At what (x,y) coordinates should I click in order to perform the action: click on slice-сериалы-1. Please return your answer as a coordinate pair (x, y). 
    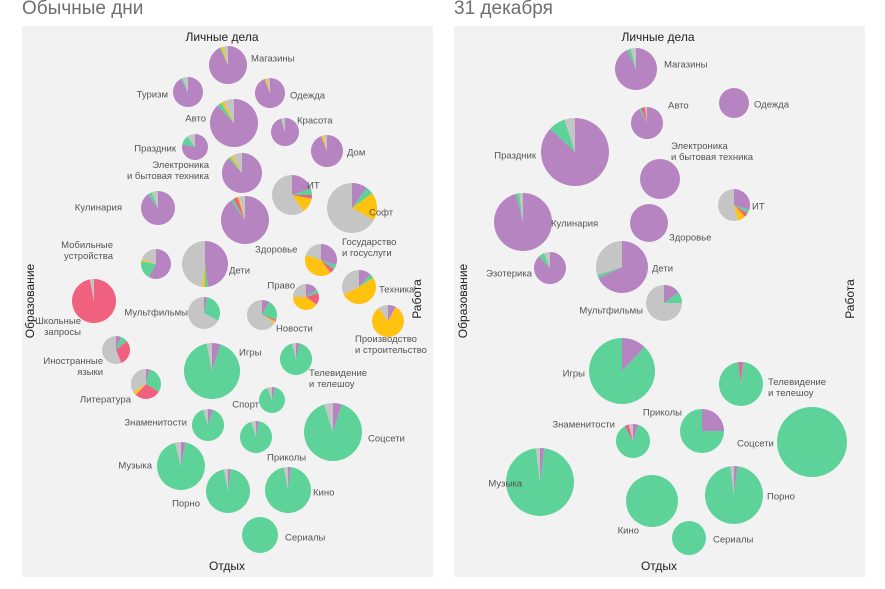
    Looking at the image, I should click on (260, 535).